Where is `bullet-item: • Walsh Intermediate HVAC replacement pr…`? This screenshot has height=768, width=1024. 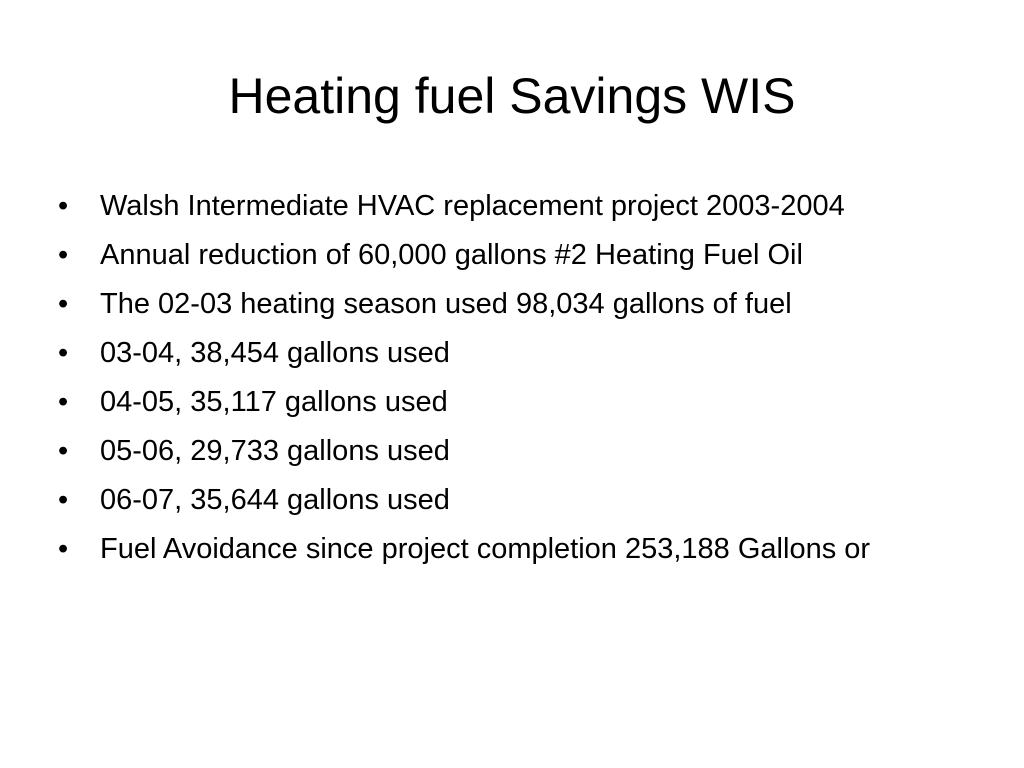 bullet-item: • Walsh Intermediate HVAC replacement pr… is located at coordinates (508, 206).